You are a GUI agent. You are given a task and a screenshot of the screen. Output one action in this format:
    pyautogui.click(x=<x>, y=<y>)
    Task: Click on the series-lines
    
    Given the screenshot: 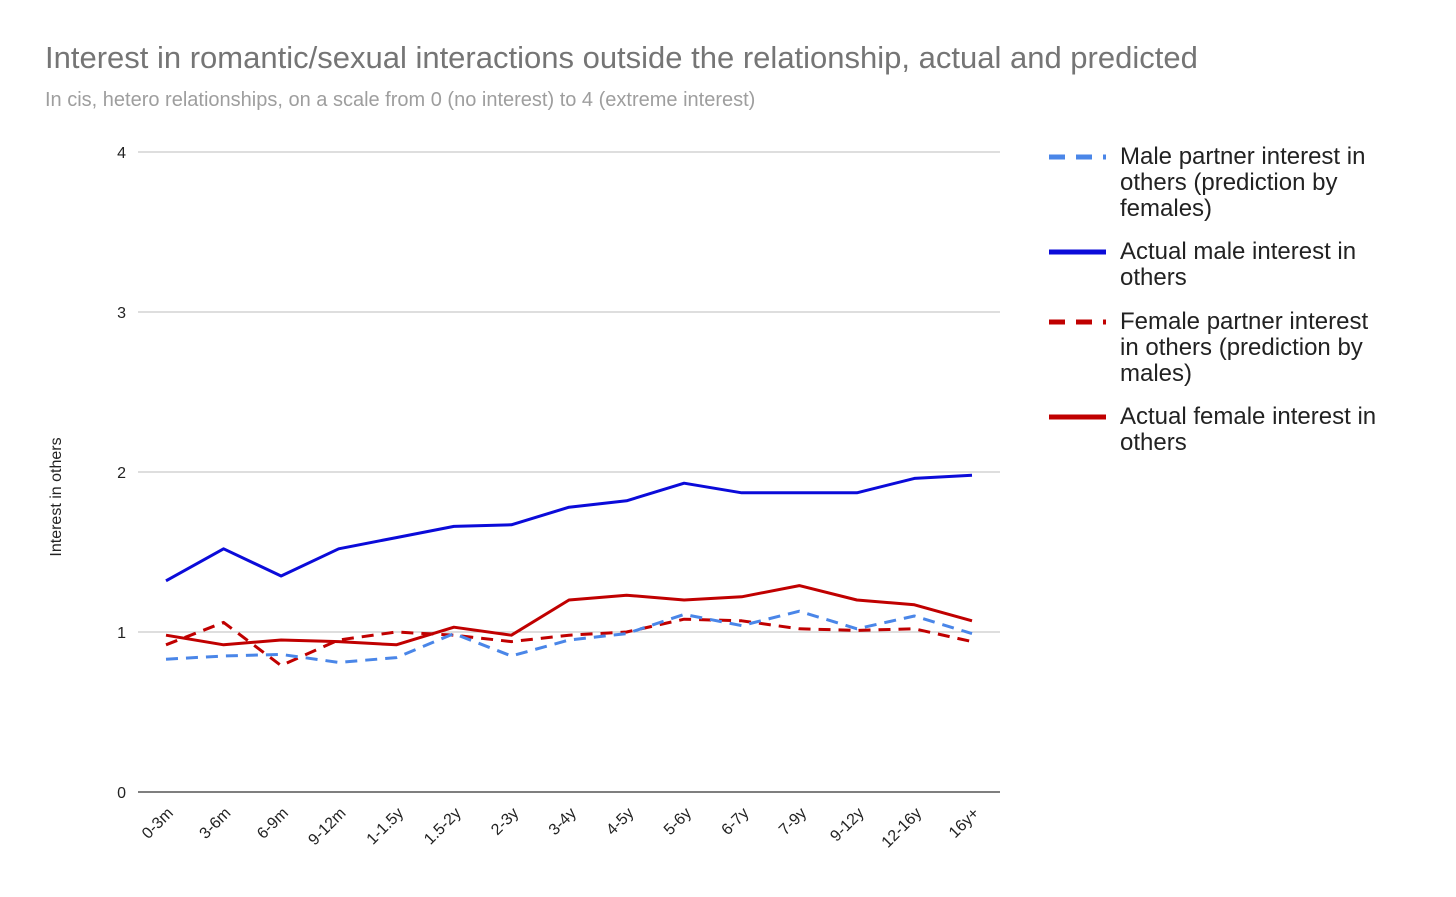 What is the action you would take?
    pyautogui.click(x=569, y=570)
    